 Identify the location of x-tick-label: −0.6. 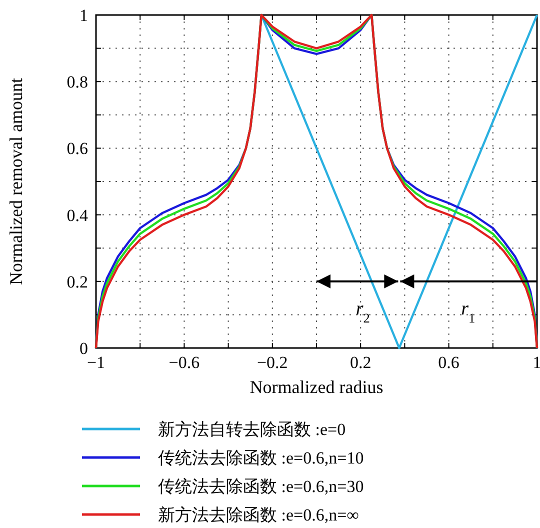
(184, 362).